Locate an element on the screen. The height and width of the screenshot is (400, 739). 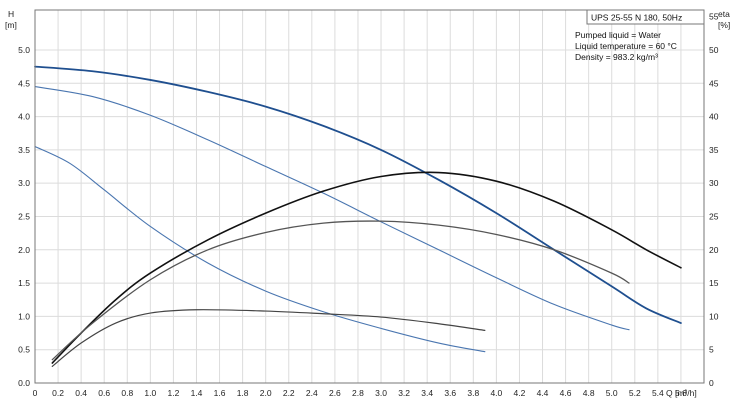
x-tick-label: 3.0 is located at coordinates (381, 393).